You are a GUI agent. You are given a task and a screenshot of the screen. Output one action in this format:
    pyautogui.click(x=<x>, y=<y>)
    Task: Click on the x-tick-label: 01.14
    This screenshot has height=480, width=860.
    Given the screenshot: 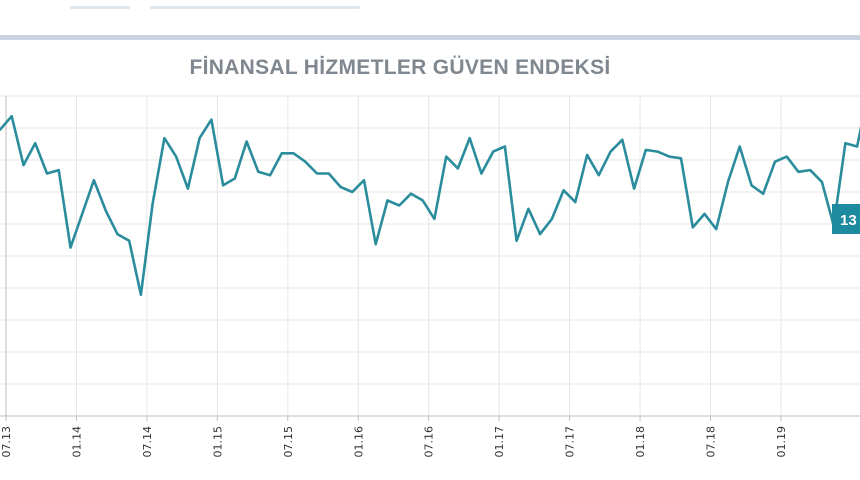 What is the action you would take?
    pyautogui.click(x=76, y=442)
    